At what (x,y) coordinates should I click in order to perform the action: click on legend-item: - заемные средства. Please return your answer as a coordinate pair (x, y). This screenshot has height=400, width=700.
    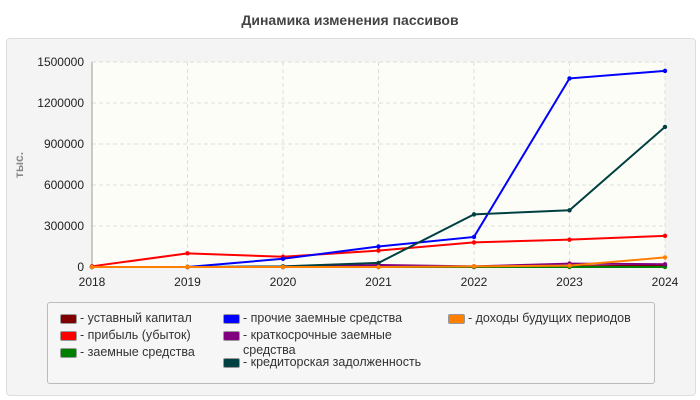
    Looking at the image, I should click on (127, 352).